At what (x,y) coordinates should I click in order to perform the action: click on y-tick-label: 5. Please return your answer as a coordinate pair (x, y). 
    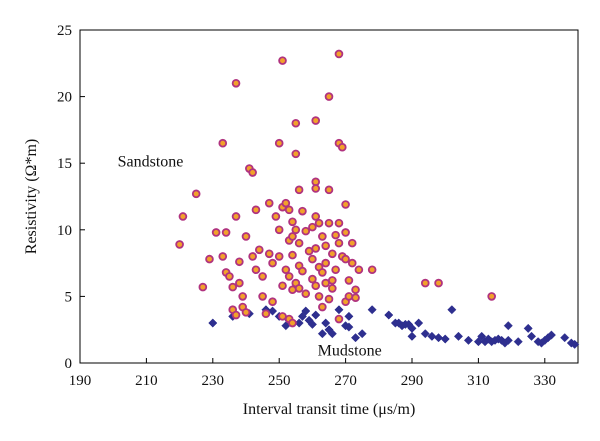
    Looking at the image, I should click on (69, 297).